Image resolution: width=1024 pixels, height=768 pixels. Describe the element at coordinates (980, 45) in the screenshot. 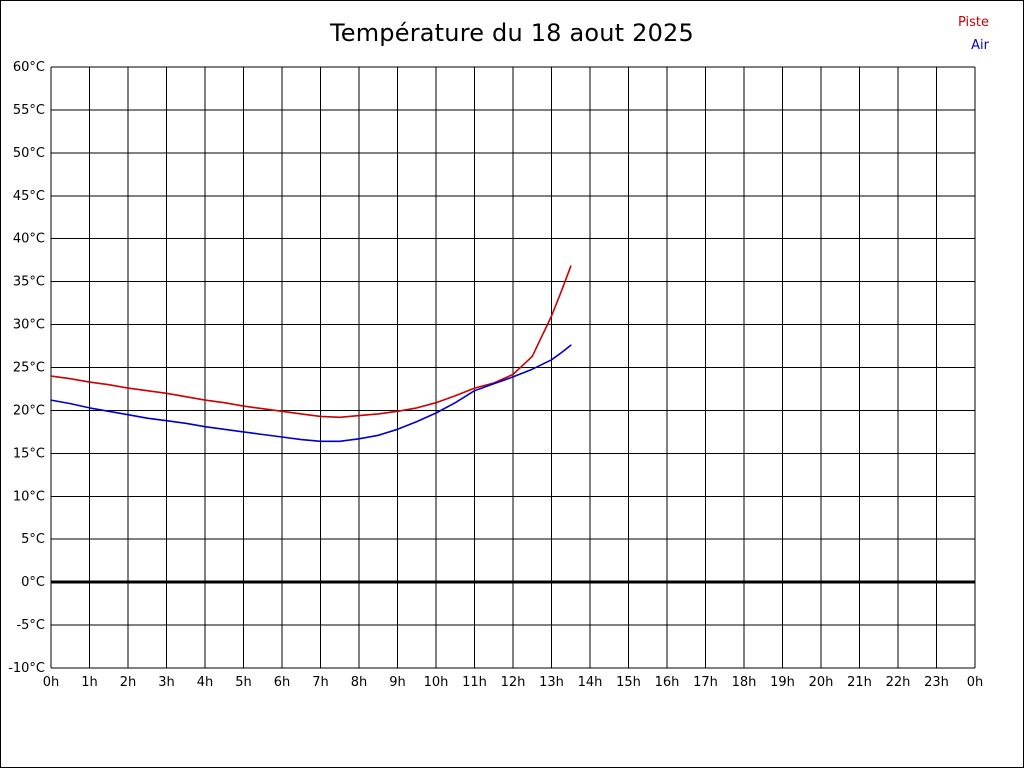

I see `legend-item-air: Air` at that location.